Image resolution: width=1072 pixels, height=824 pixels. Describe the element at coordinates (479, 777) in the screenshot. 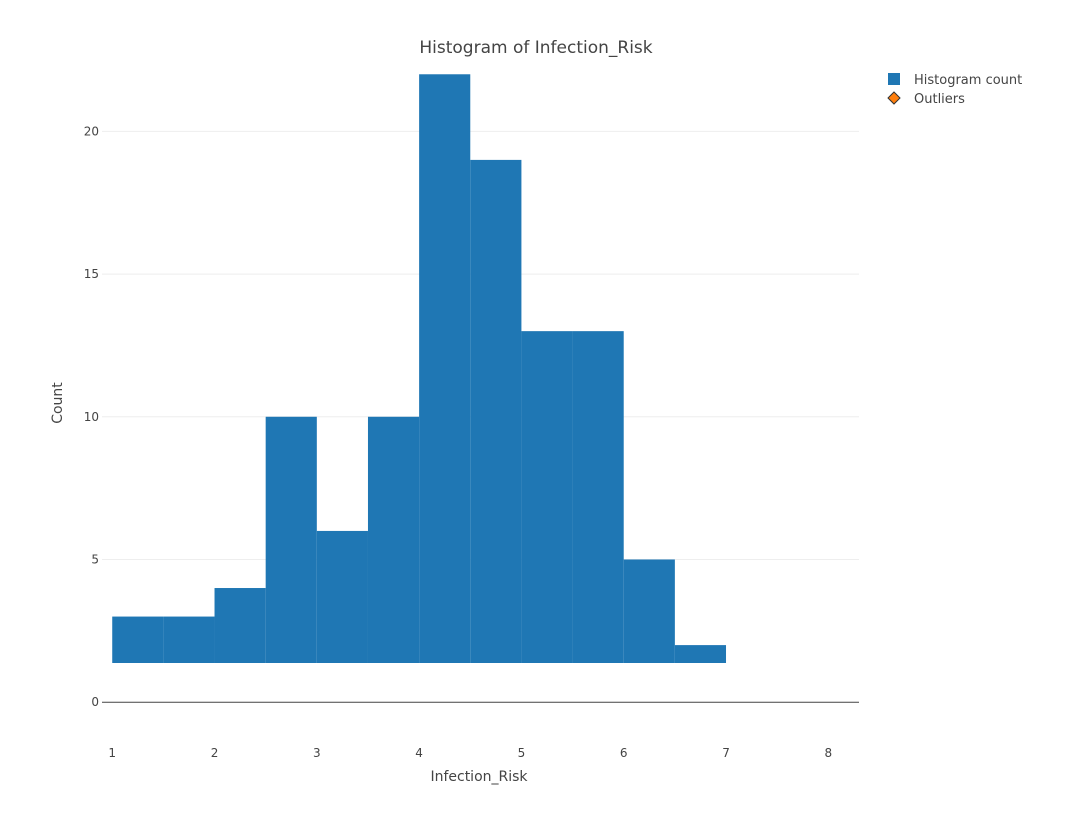

I see `x-axis-title: Infection_Risk` at that location.